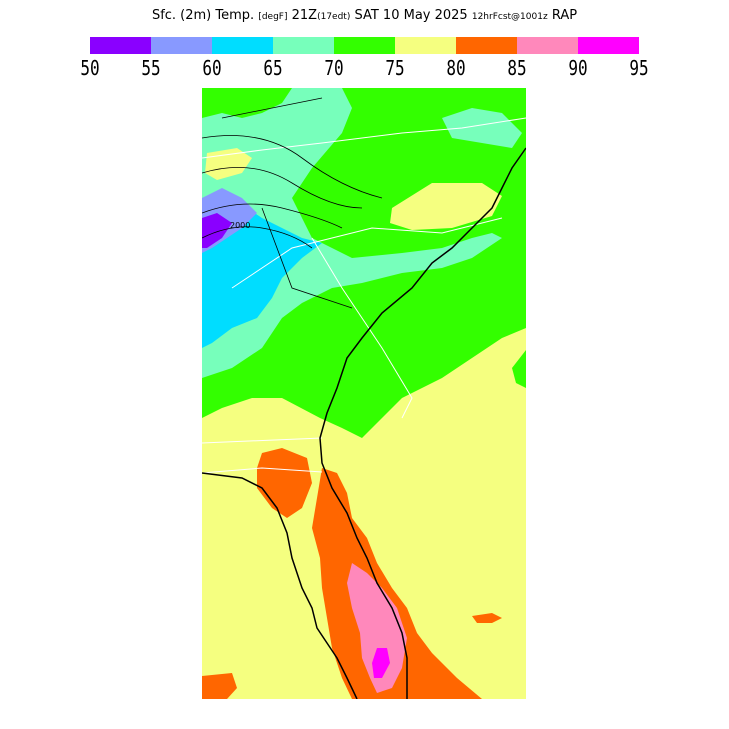 The width and height of the screenshot is (729, 729). Describe the element at coordinates (639, 68) in the screenshot. I see `legend-tick-label: 95` at that location.